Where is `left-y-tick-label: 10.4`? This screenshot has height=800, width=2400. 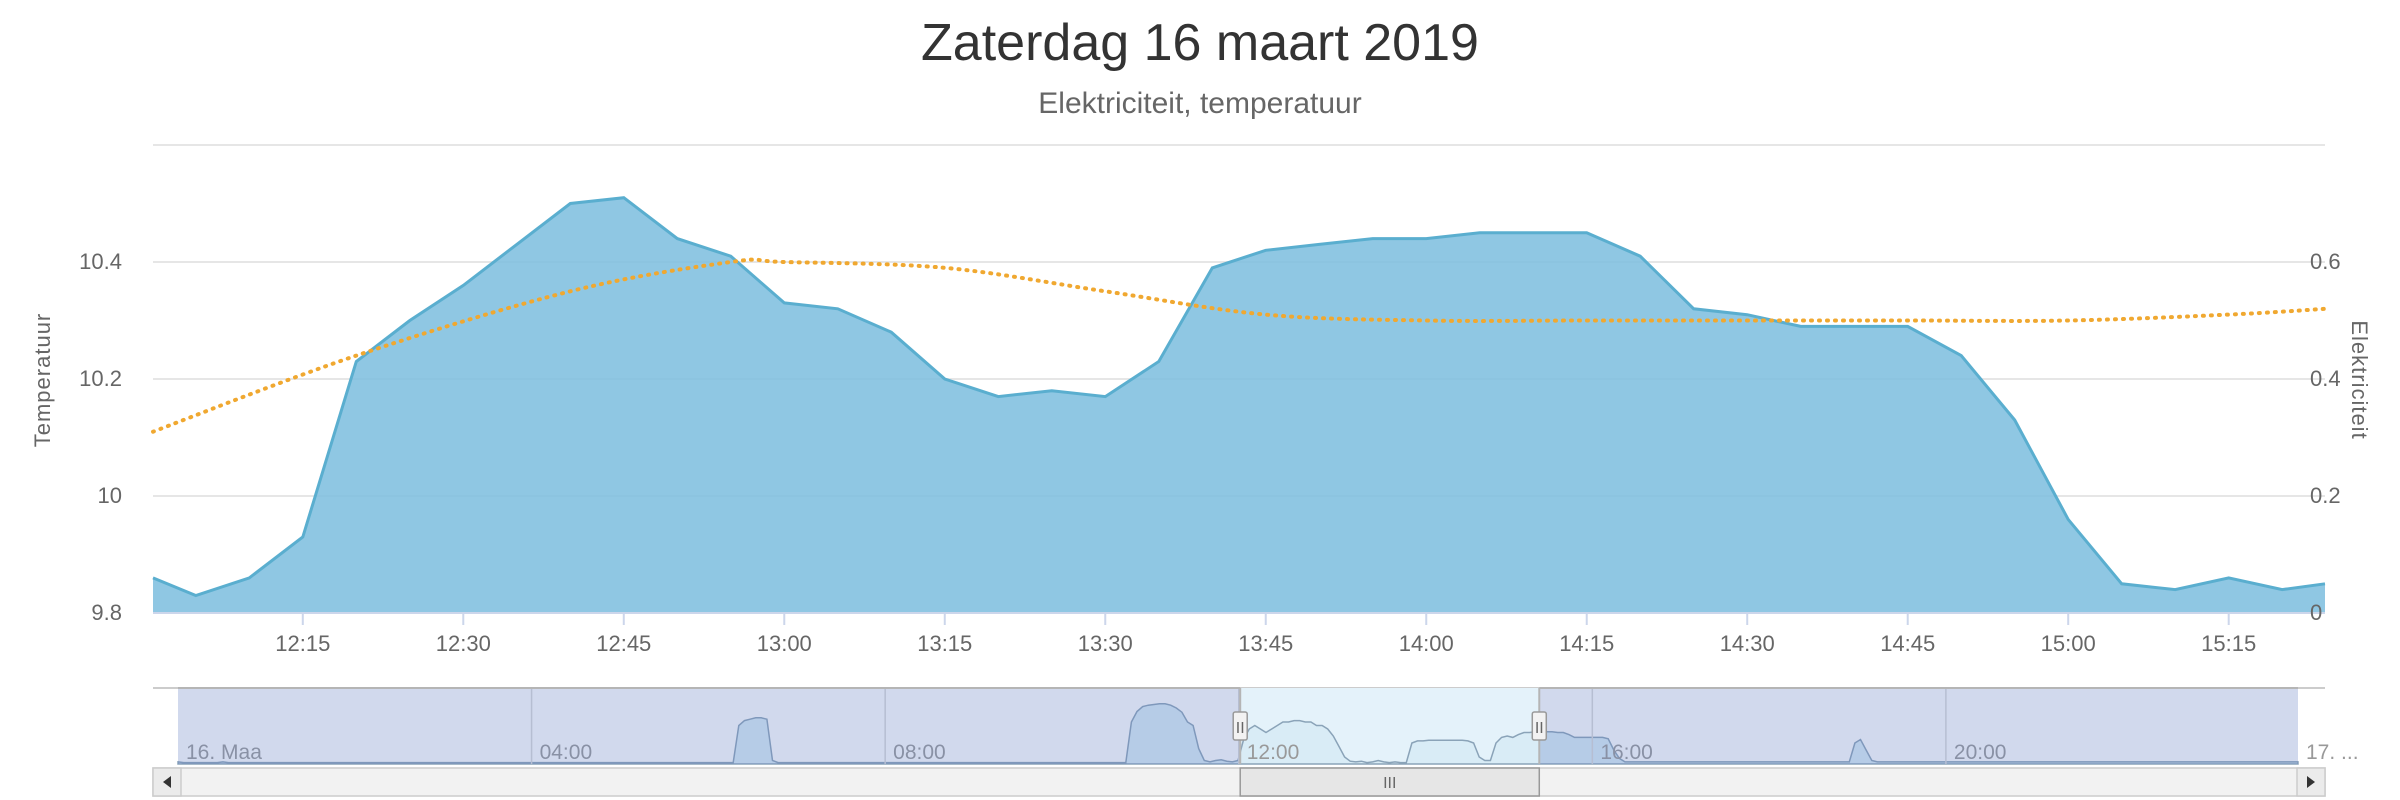 left-y-tick-label: 10.4 is located at coordinates (100, 261).